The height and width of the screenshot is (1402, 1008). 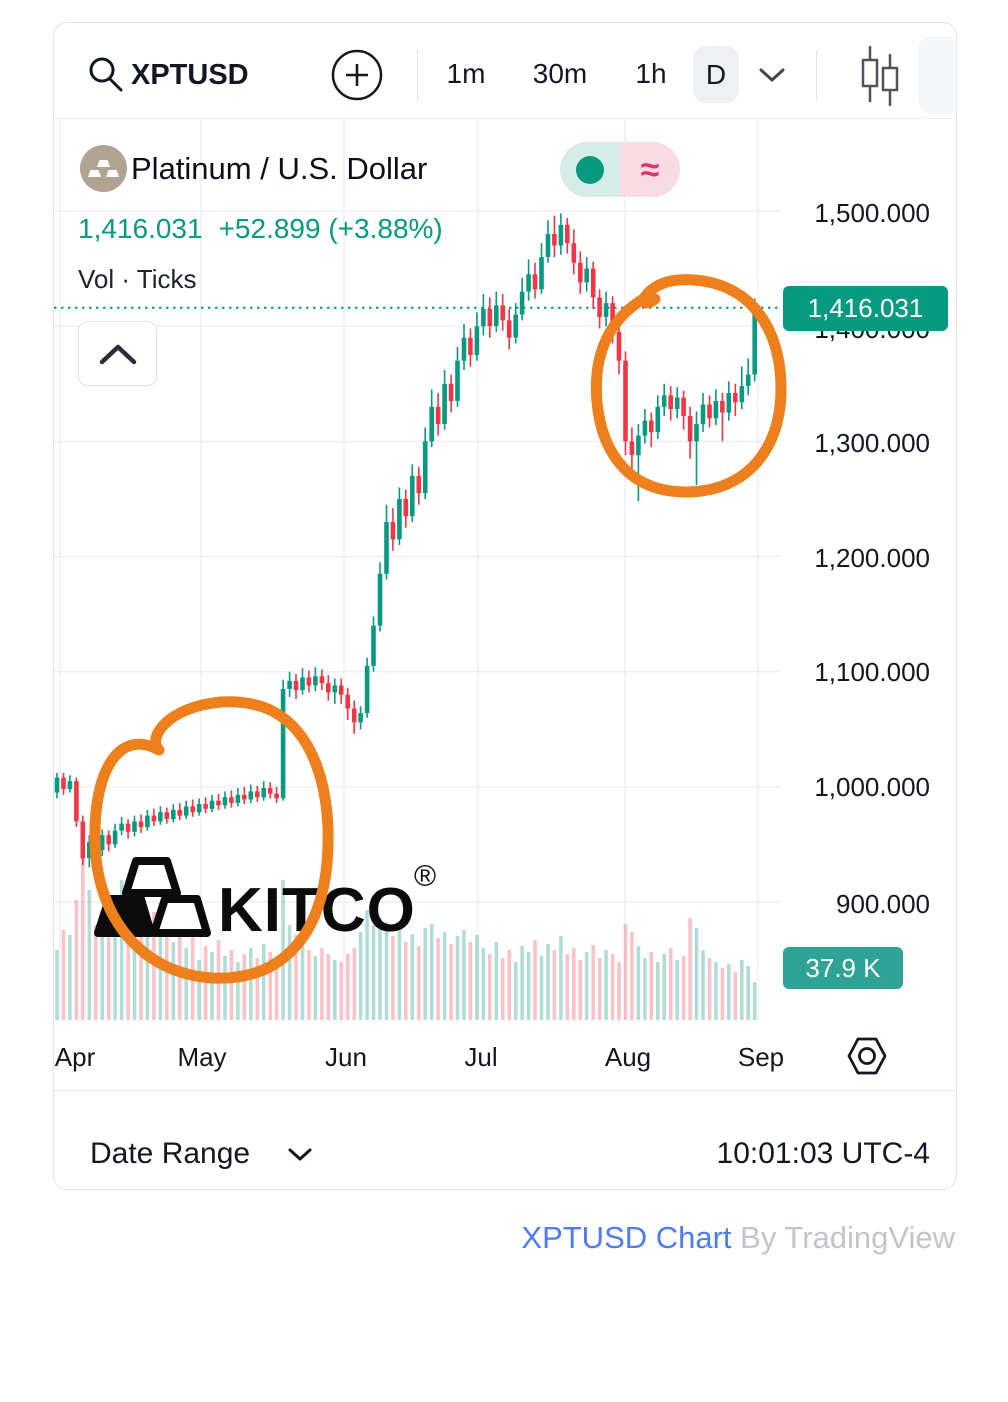 I want to click on compare-add-icon, so click(x=357, y=75).